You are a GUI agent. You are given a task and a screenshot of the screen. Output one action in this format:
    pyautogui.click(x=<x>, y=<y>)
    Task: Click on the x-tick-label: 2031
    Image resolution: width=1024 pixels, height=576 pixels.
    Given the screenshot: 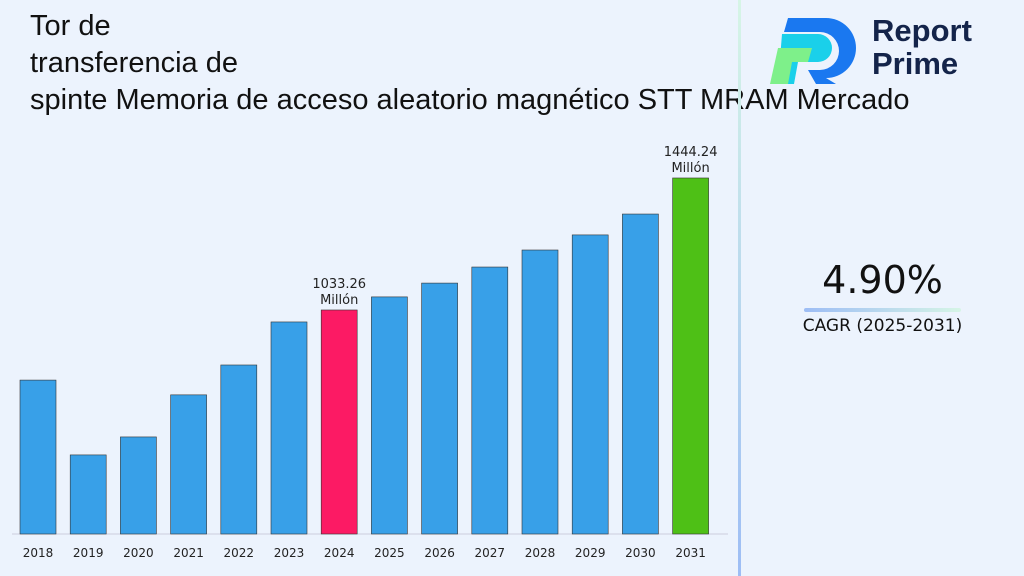 What is the action you would take?
    pyautogui.click(x=690, y=553)
    